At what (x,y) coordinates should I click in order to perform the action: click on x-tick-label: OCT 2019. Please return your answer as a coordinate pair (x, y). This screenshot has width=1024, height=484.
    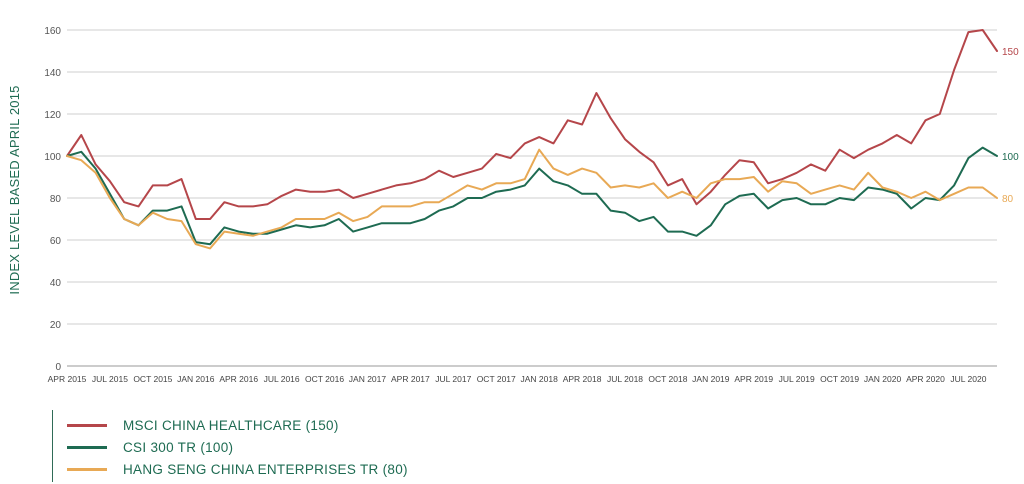
    Looking at the image, I should click on (839, 379).